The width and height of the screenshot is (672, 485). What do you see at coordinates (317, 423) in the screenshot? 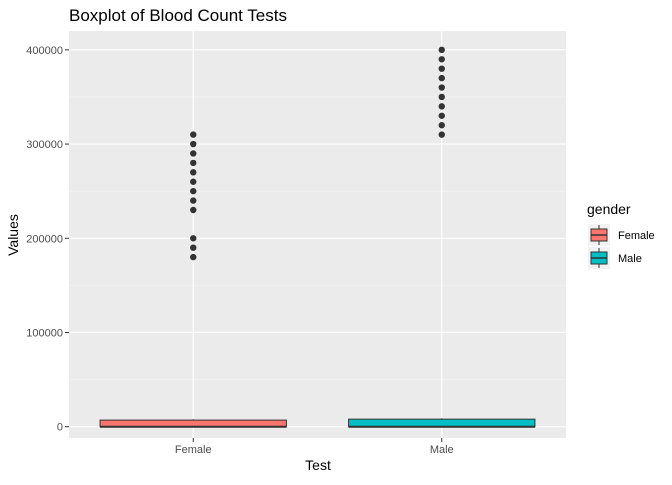
I see `box-layer` at bounding box center [317, 423].